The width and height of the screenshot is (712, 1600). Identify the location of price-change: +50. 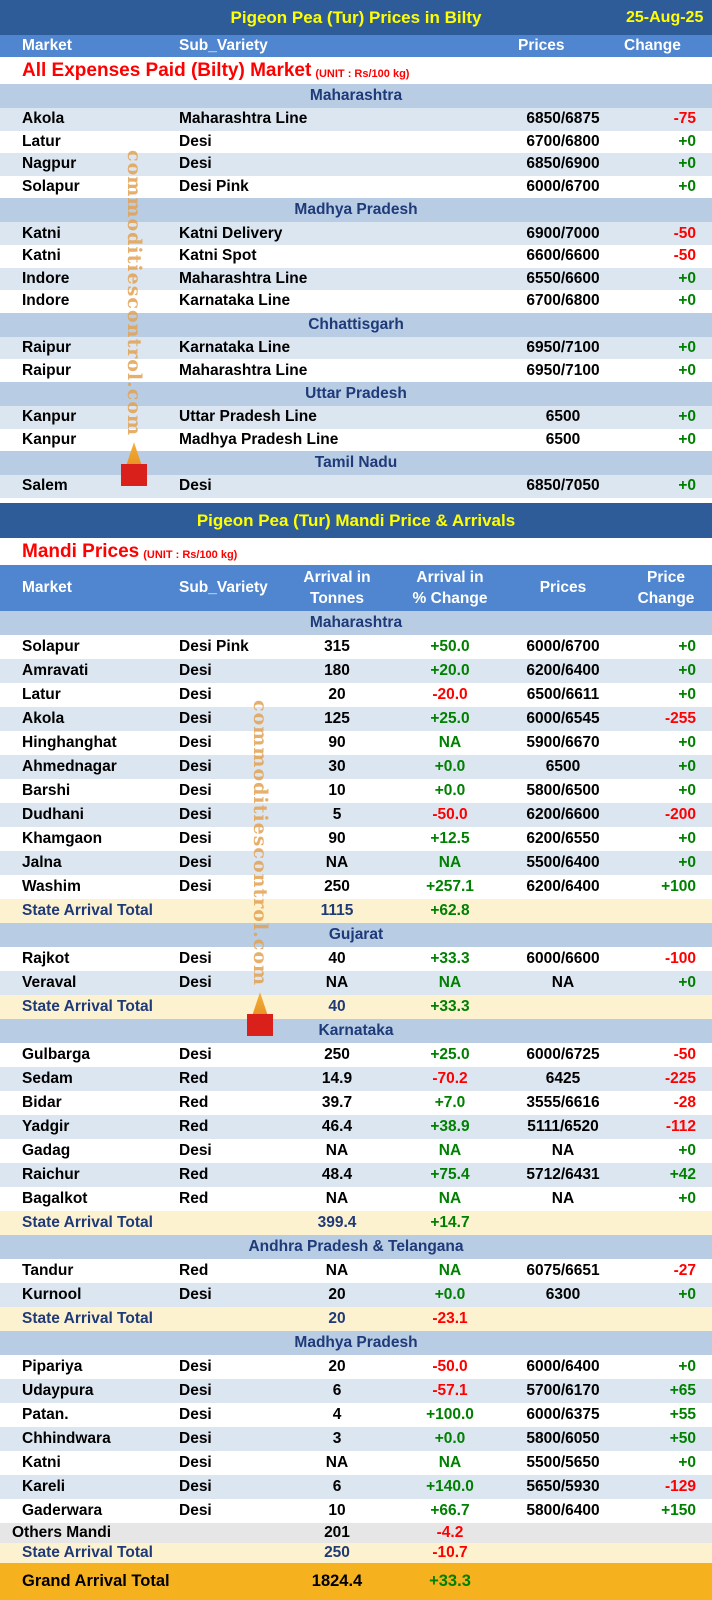
(682, 1438).